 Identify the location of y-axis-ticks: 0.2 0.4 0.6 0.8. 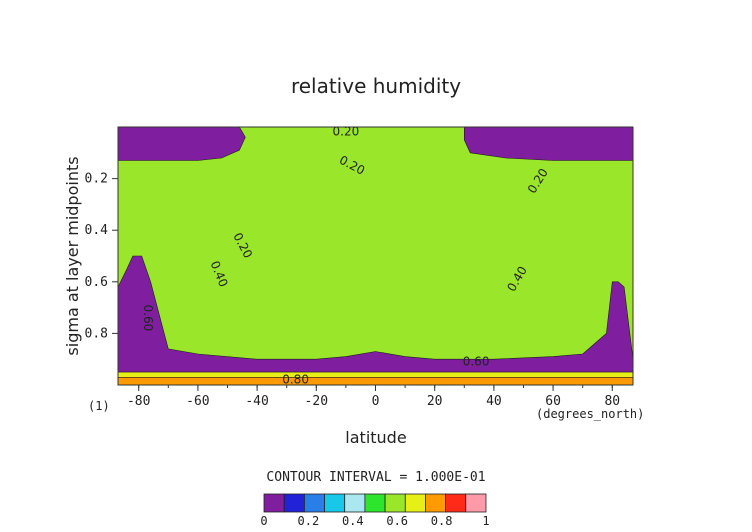
(101, 256).